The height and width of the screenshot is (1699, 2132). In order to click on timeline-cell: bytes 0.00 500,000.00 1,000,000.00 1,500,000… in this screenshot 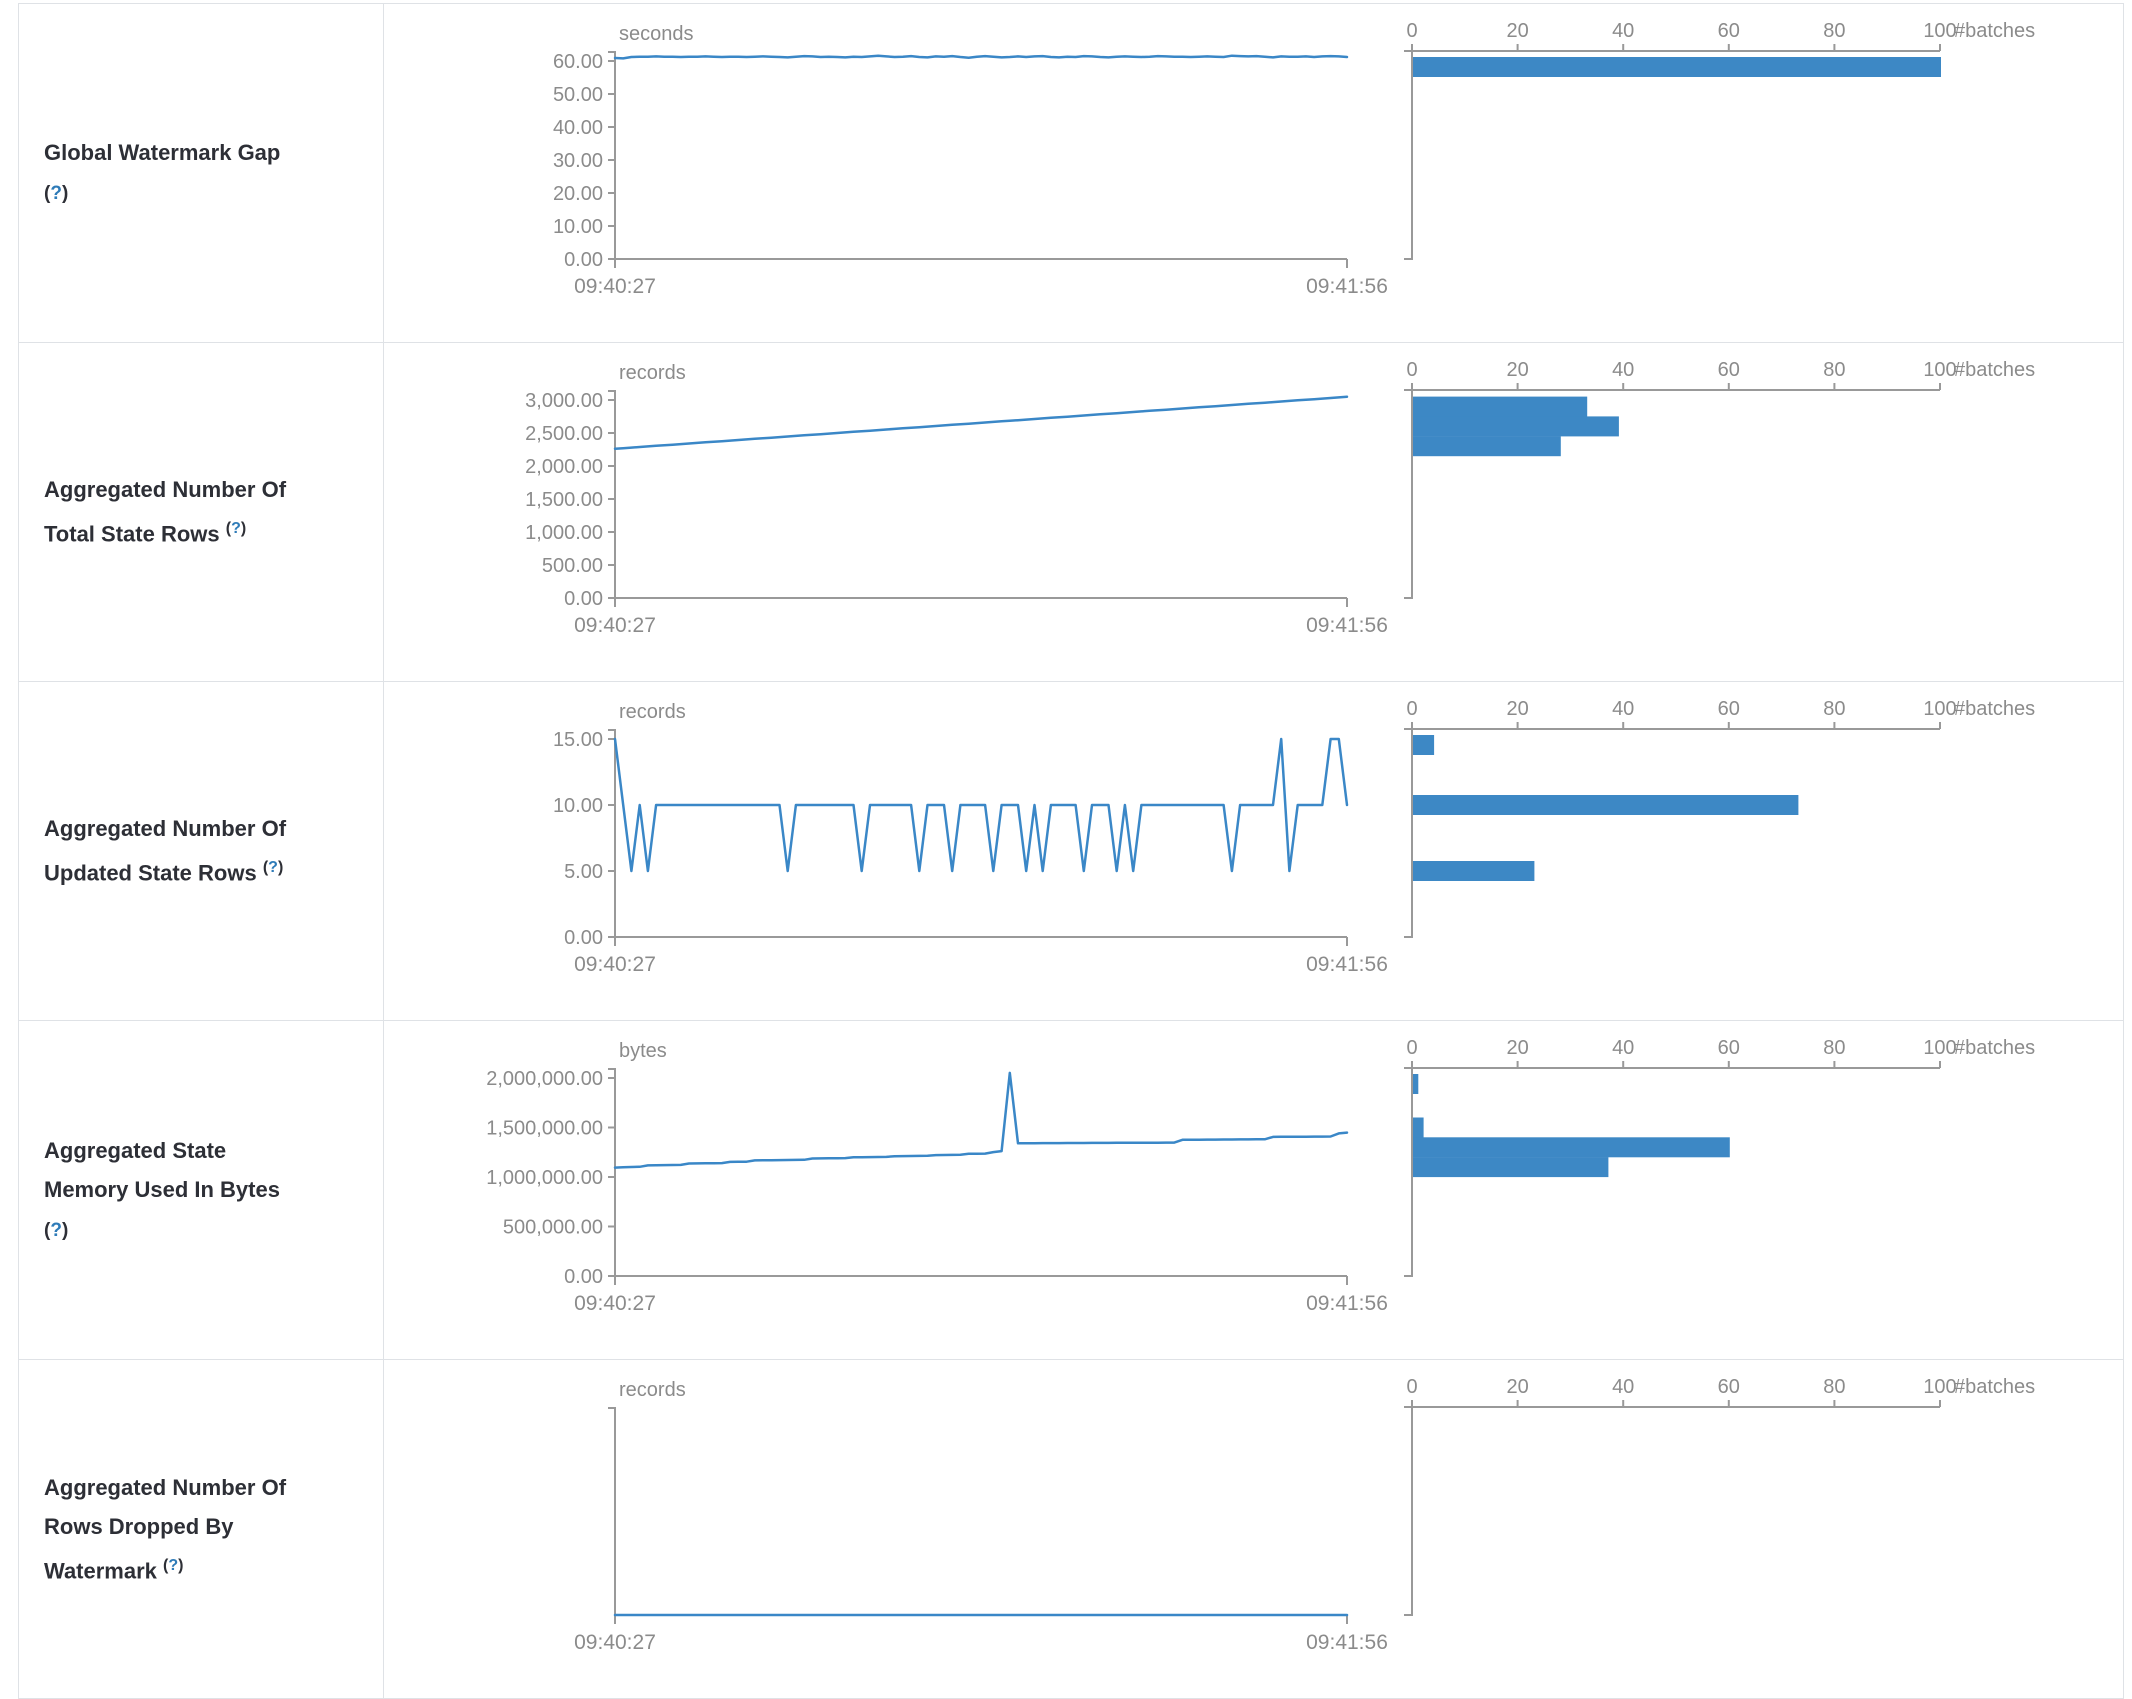, I will do `click(889, 1190)`.